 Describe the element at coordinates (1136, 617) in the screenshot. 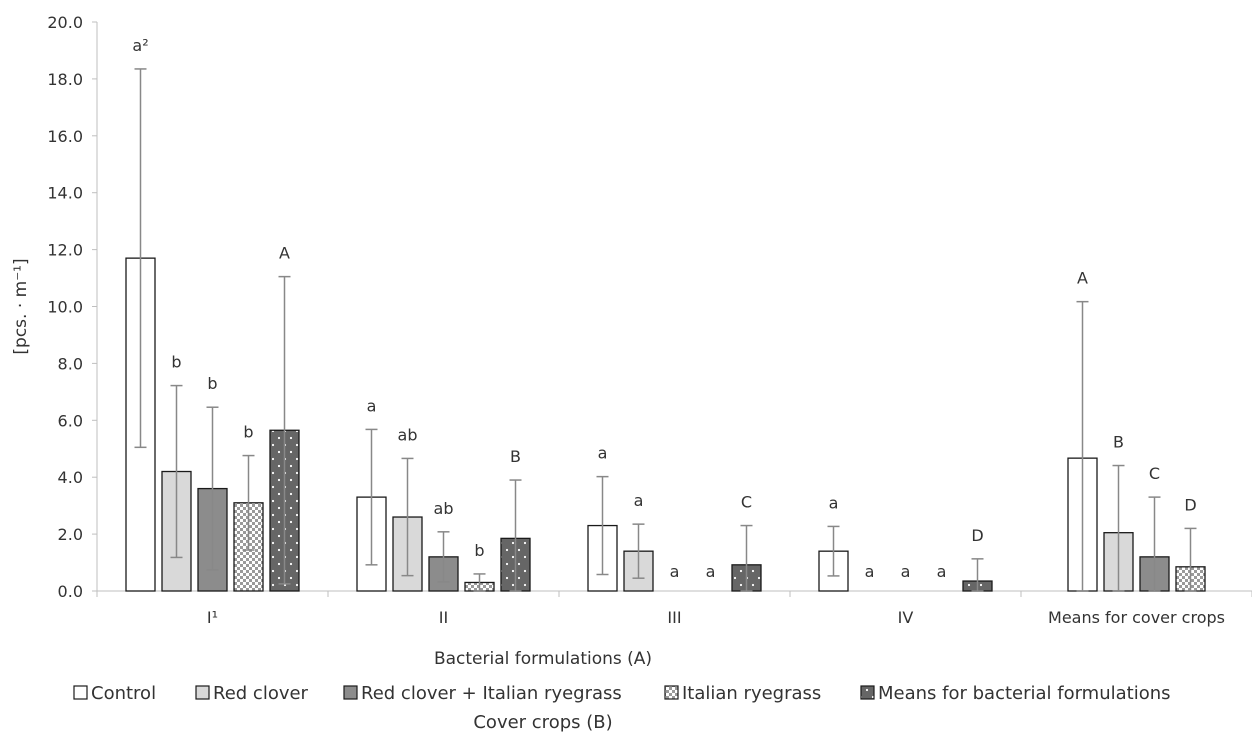

I see `x-category-label: Means for cover crops` at that location.